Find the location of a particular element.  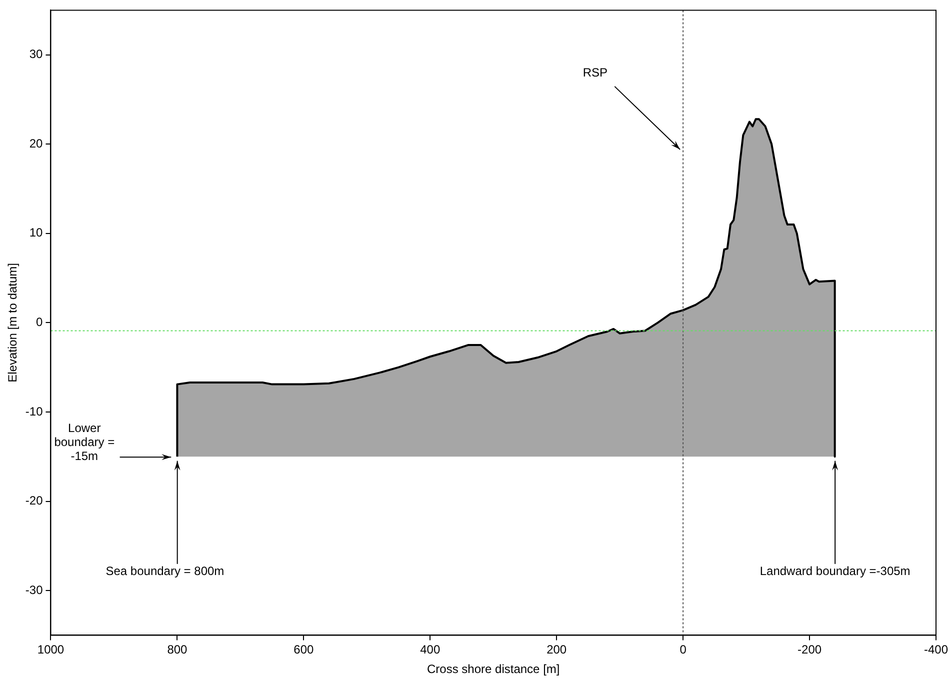

y-tick-label: -30 is located at coordinates (34, 589).